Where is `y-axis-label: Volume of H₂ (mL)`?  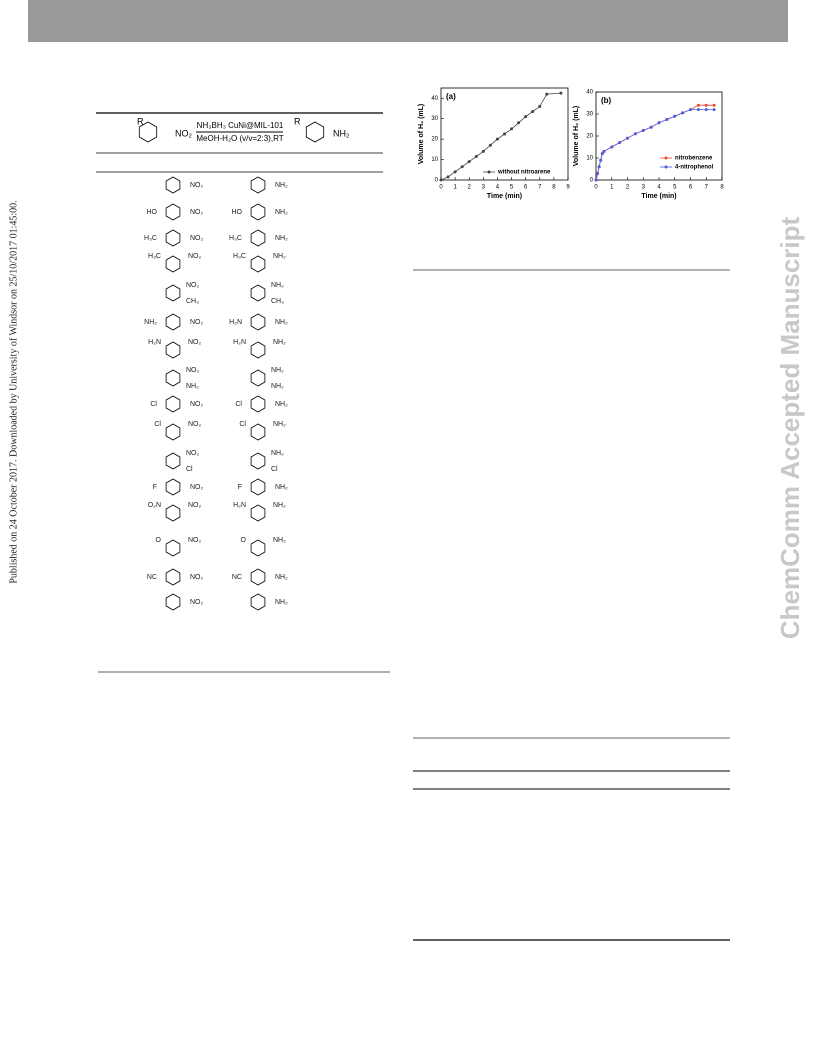 y-axis-label: Volume of H₂ (mL) is located at coordinates (576, 136).